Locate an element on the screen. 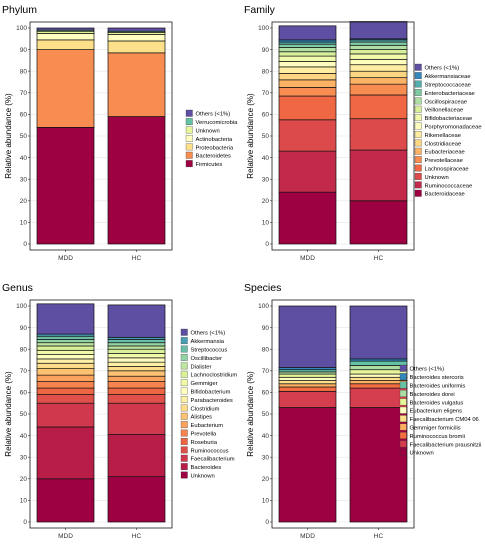 The height and width of the screenshot is (550, 485). species-panel-title: Species is located at coordinates (262, 288).